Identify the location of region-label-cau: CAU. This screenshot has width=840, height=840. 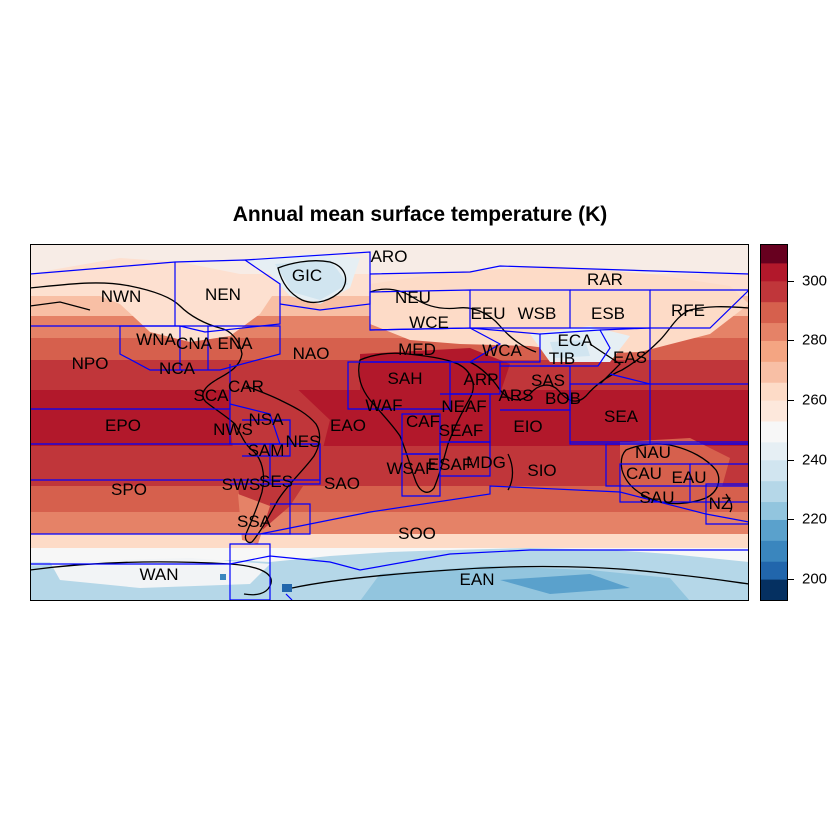
(644, 473).